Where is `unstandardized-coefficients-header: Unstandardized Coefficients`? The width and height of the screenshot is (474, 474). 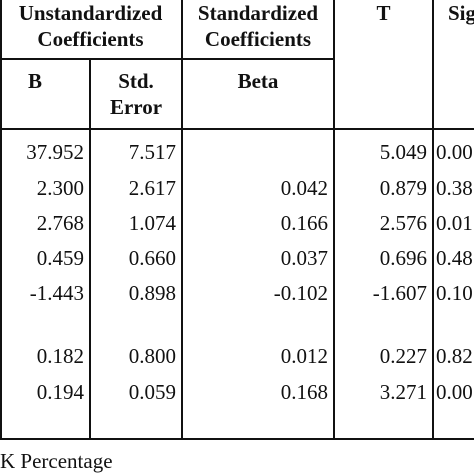 unstandardized-coefficients-header: Unstandardized Coefficients is located at coordinates (90, 26).